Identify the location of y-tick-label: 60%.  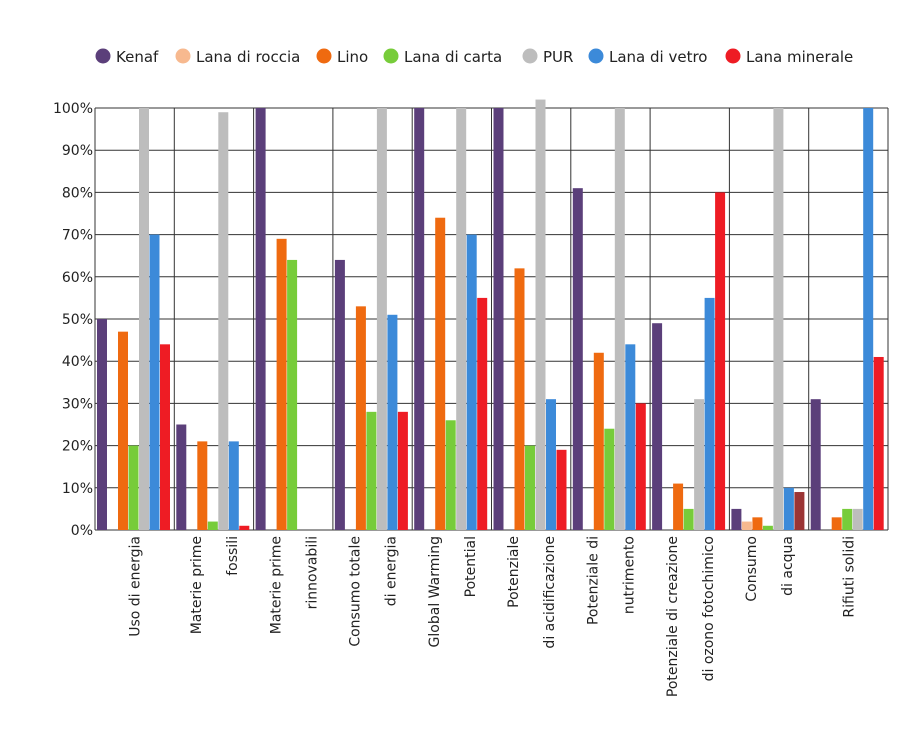
(77, 278).